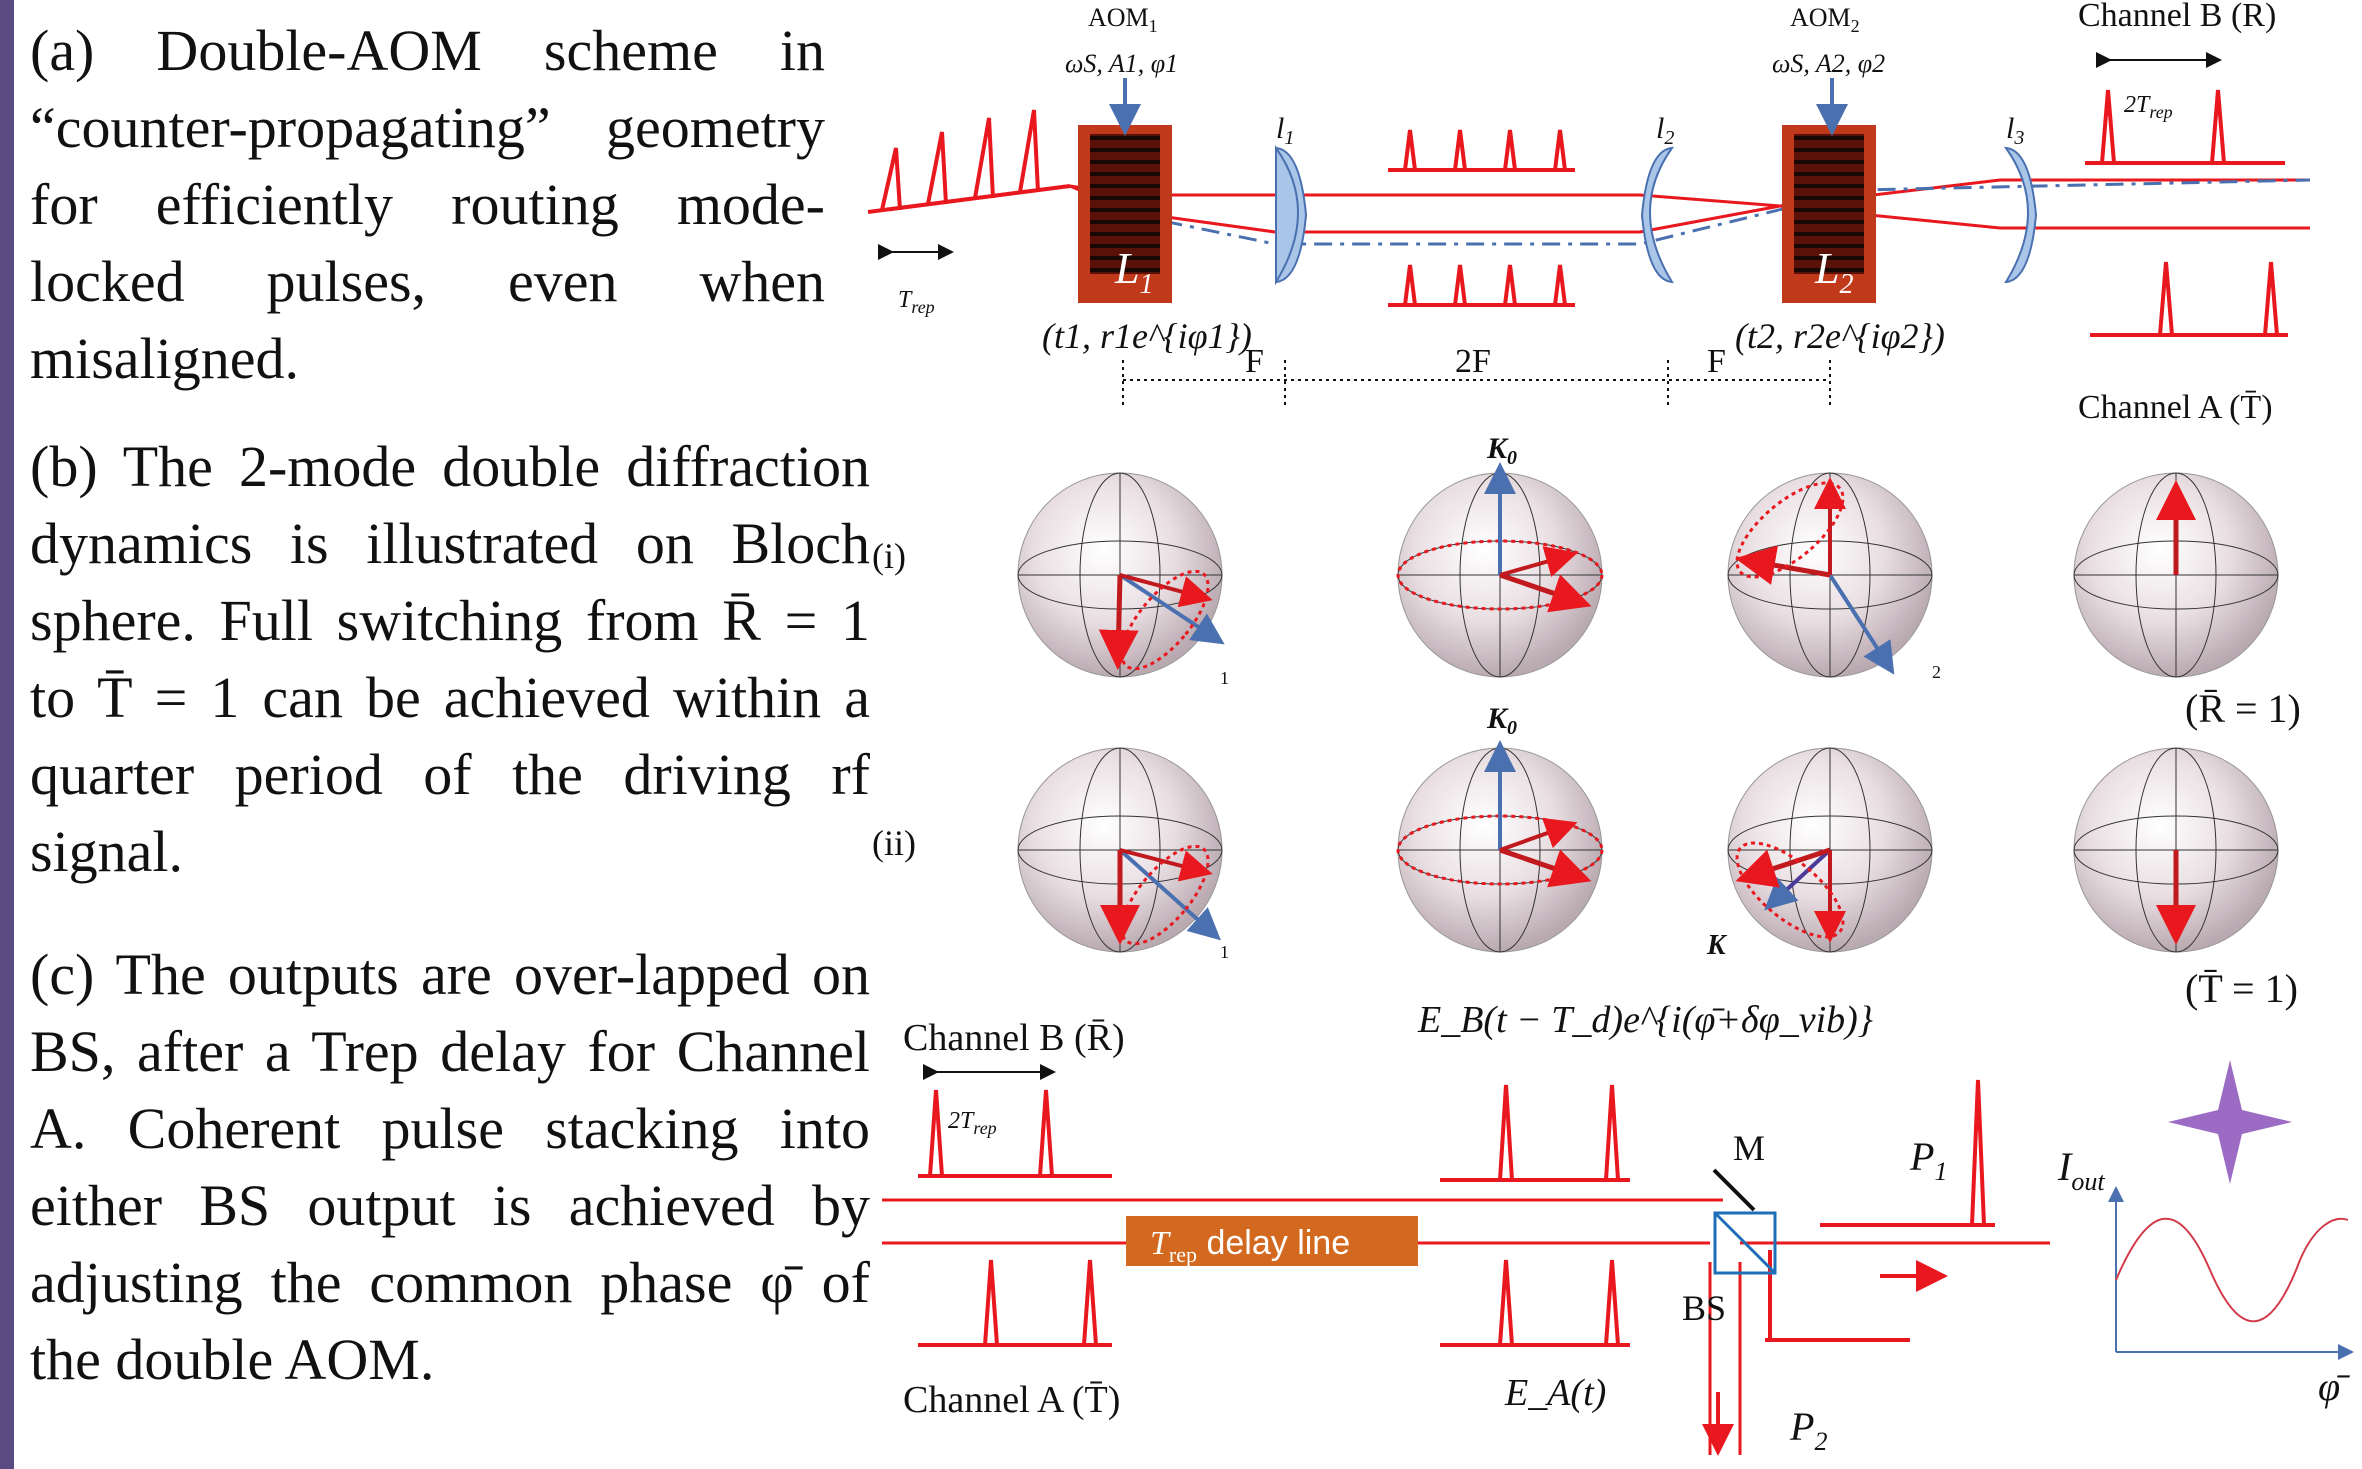  What do you see at coordinates (2175, 407) in the screenshot?
I see `channel-a-label-a: Channel A (T̄)` at bounding box center [2175, 407].